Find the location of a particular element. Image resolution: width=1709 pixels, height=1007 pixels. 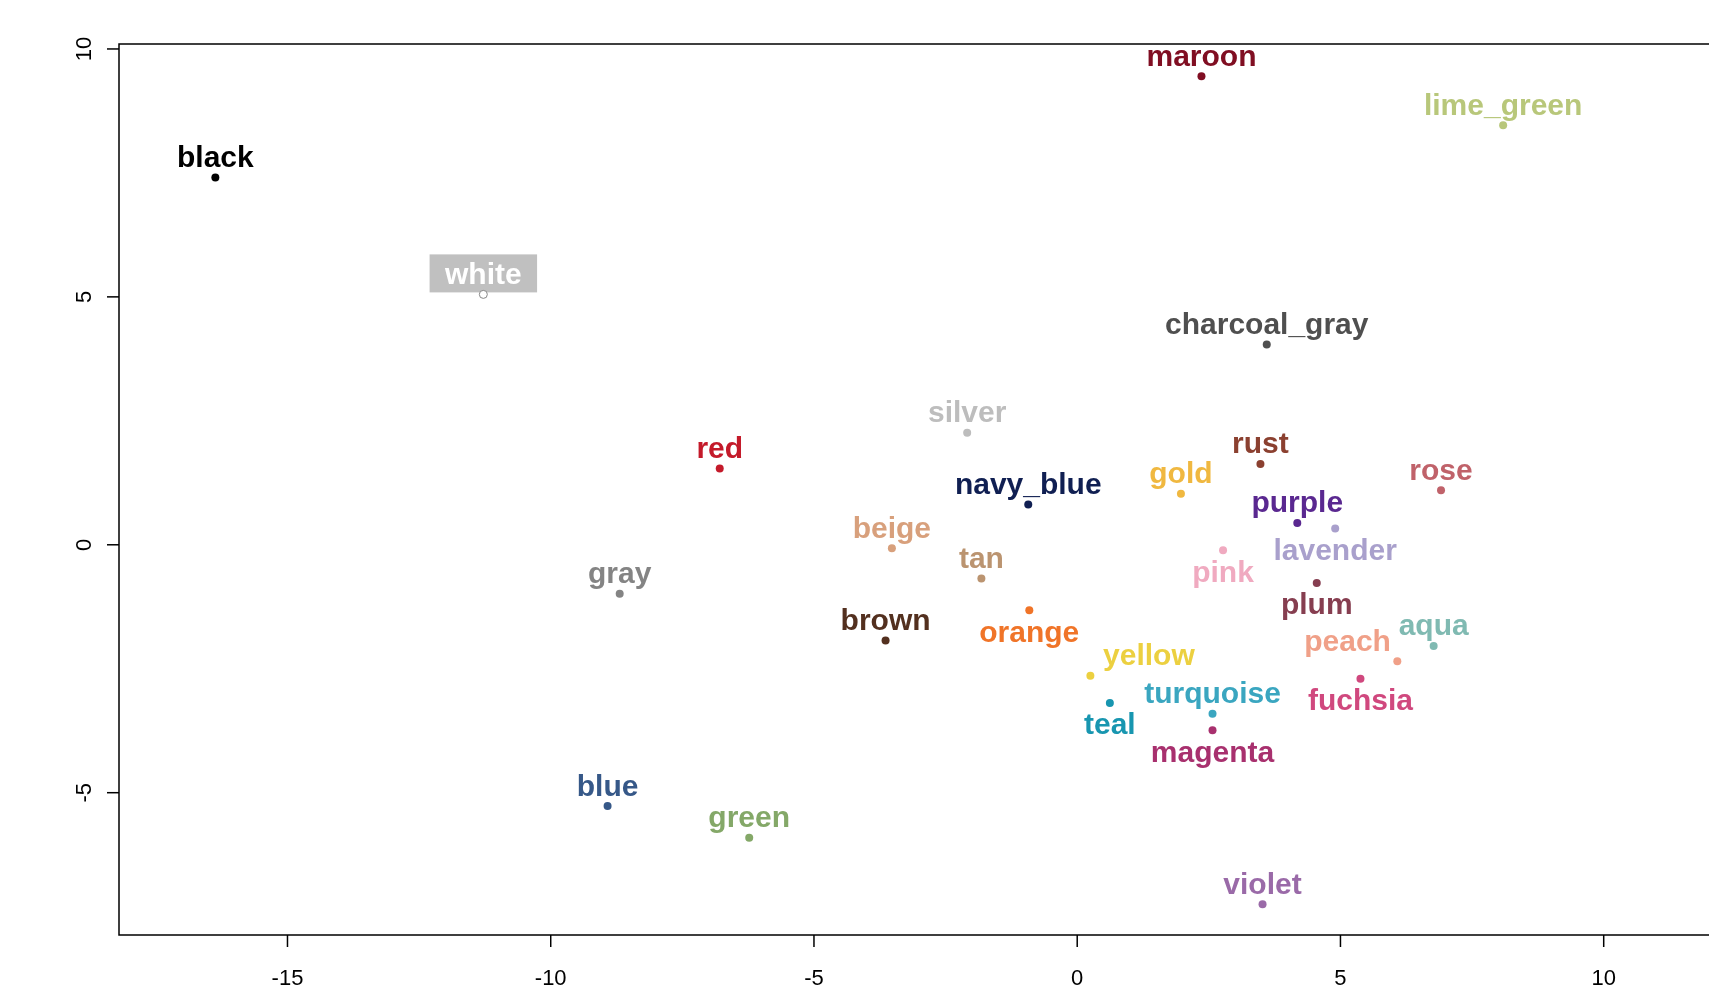

series-label: plum is located at coordinates (1316, 604).